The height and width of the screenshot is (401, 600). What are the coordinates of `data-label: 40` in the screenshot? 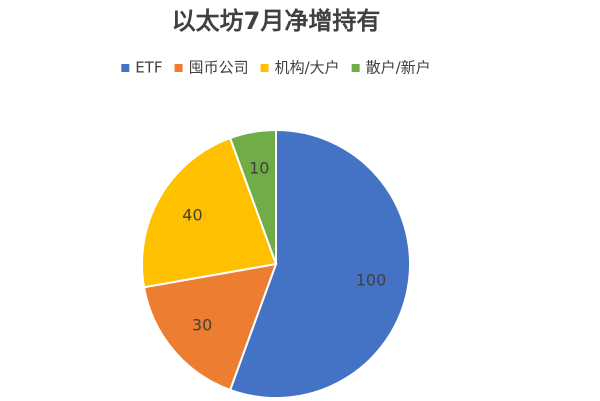 It's located at (192, 214).